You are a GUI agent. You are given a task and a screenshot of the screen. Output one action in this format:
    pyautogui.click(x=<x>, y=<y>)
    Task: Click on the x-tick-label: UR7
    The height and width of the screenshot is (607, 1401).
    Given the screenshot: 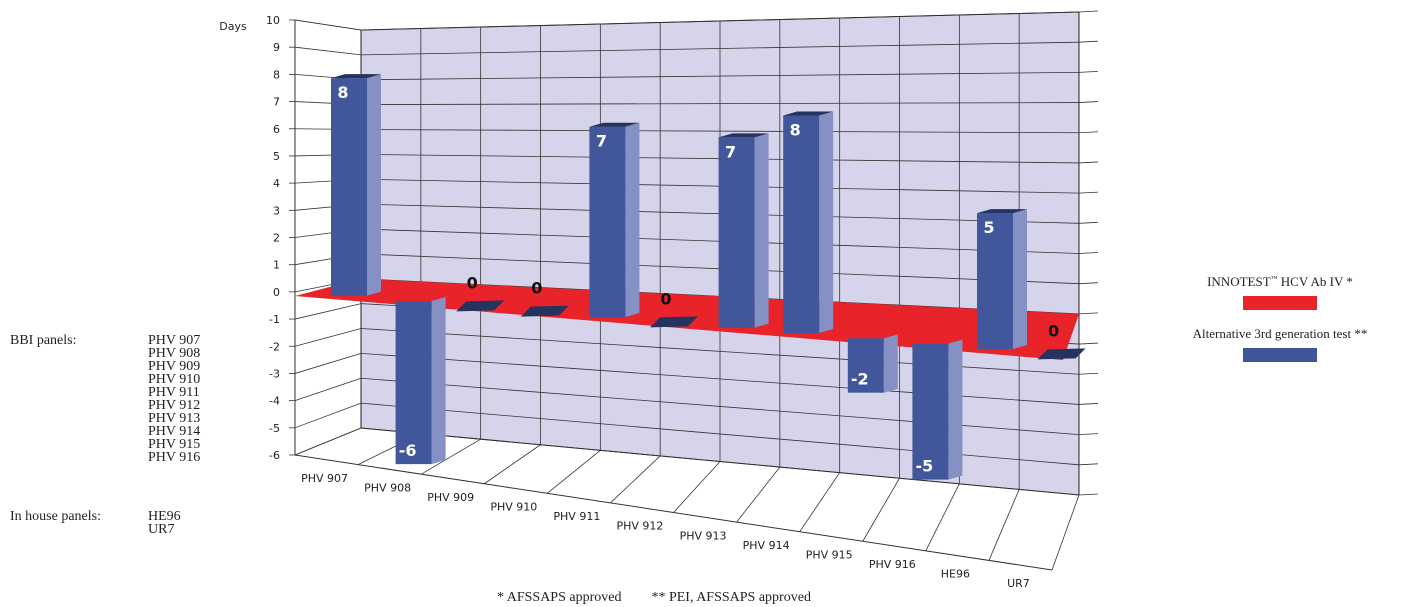 What is the action you would take?
    pyautogui.click(x=1018, y=583)
    